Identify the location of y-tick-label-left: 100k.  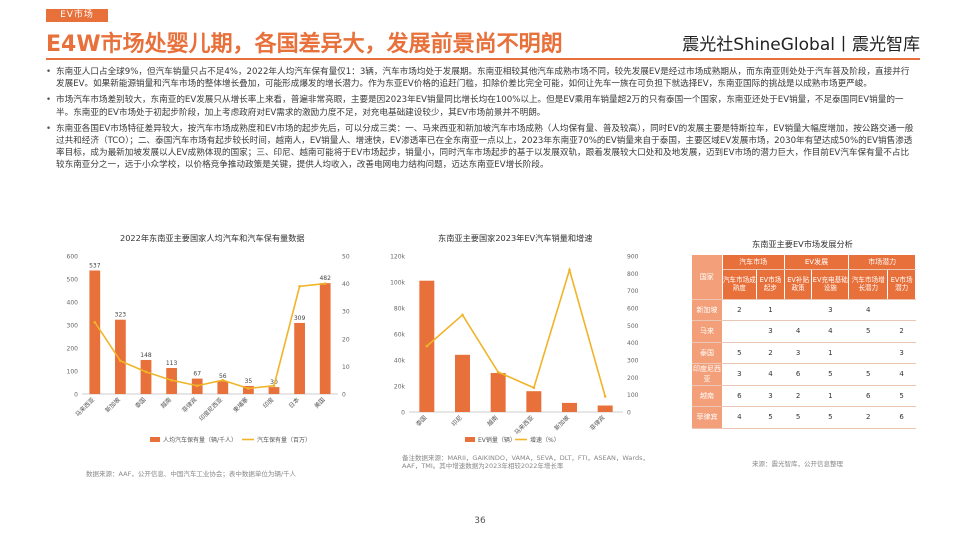
(397, 283).